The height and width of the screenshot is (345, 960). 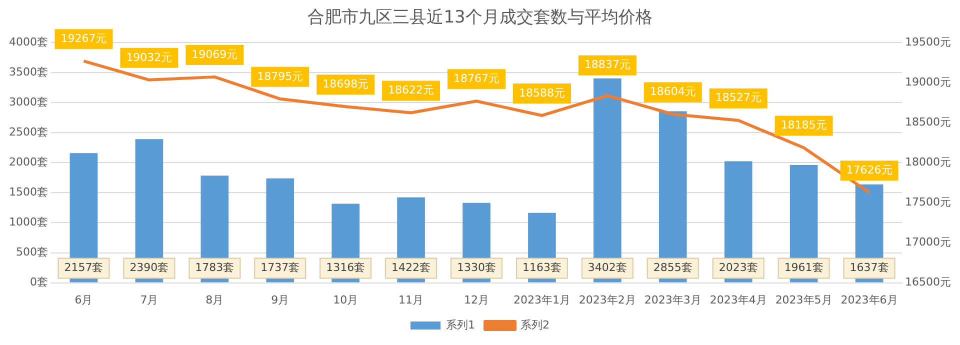 I want to click on data-label: 19069元, so click(x=215, y=54).